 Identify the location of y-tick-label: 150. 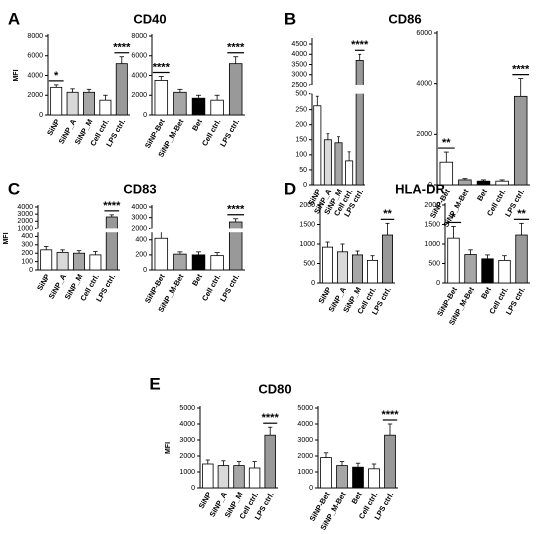
(301, 140).